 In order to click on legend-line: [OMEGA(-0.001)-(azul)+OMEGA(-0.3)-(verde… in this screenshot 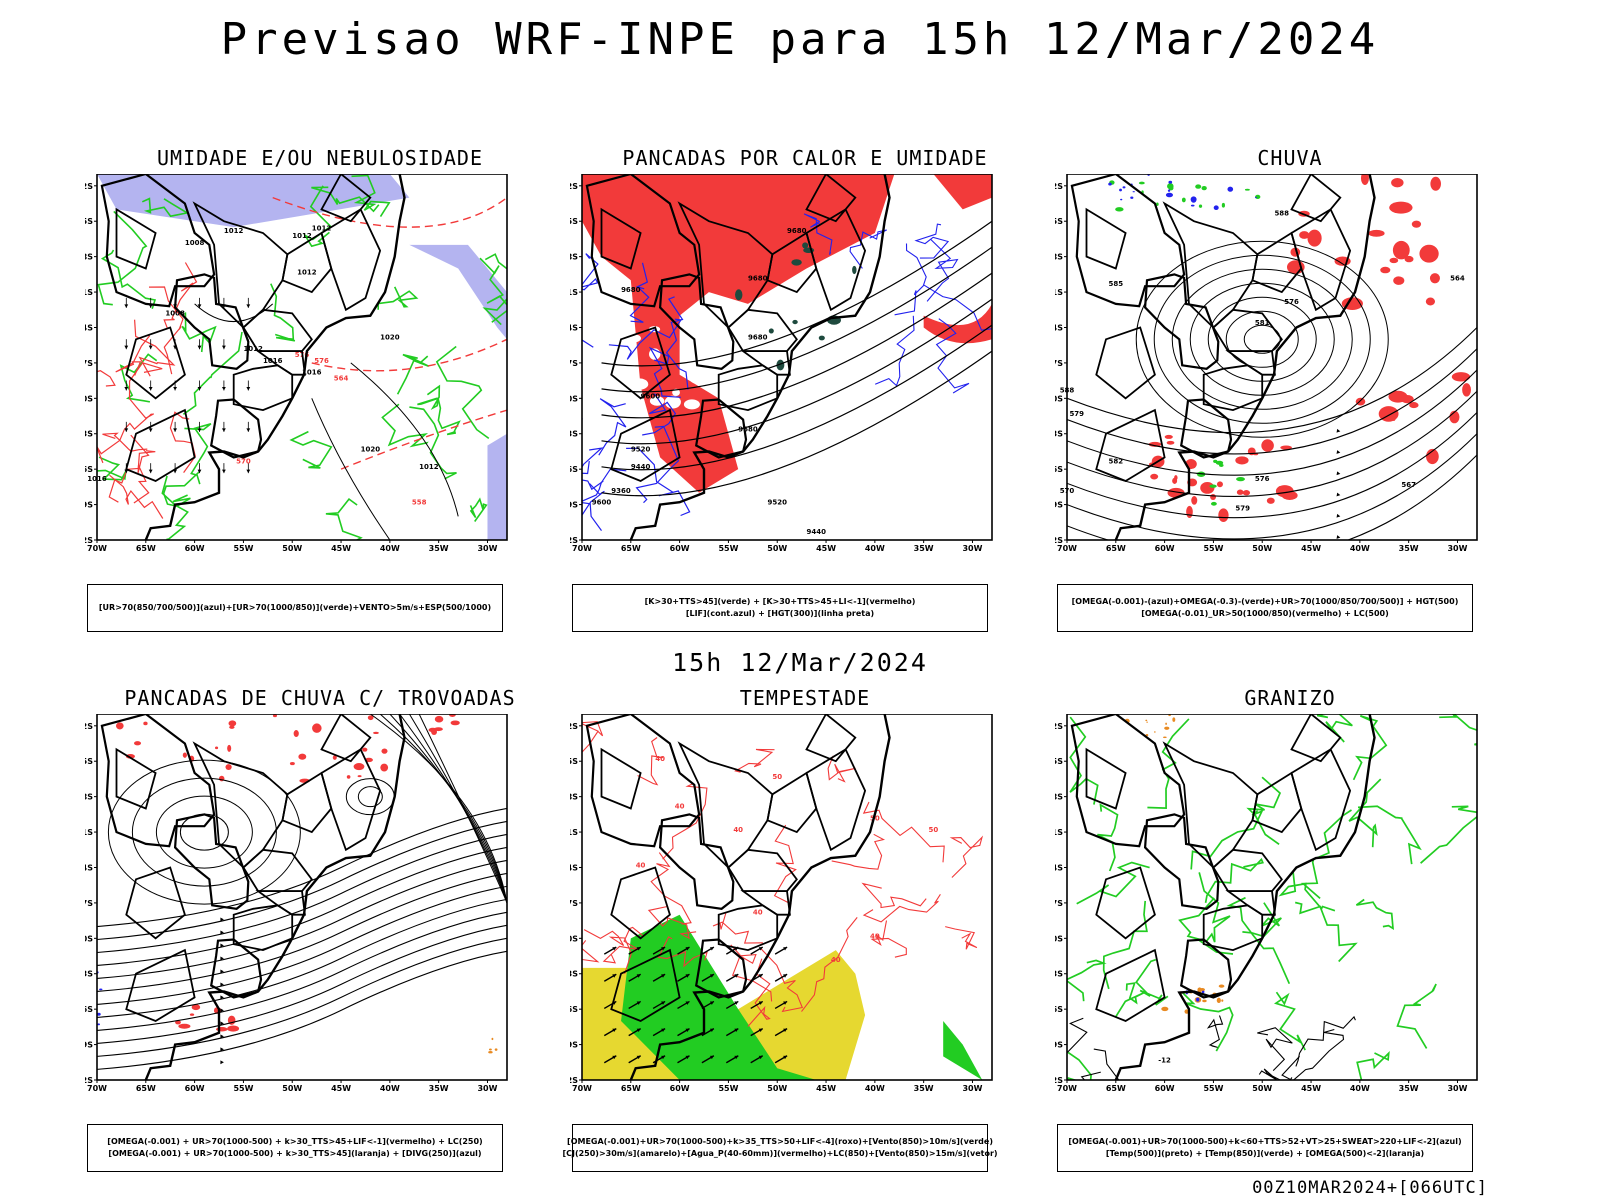, I will do `click(1265, 601)`.